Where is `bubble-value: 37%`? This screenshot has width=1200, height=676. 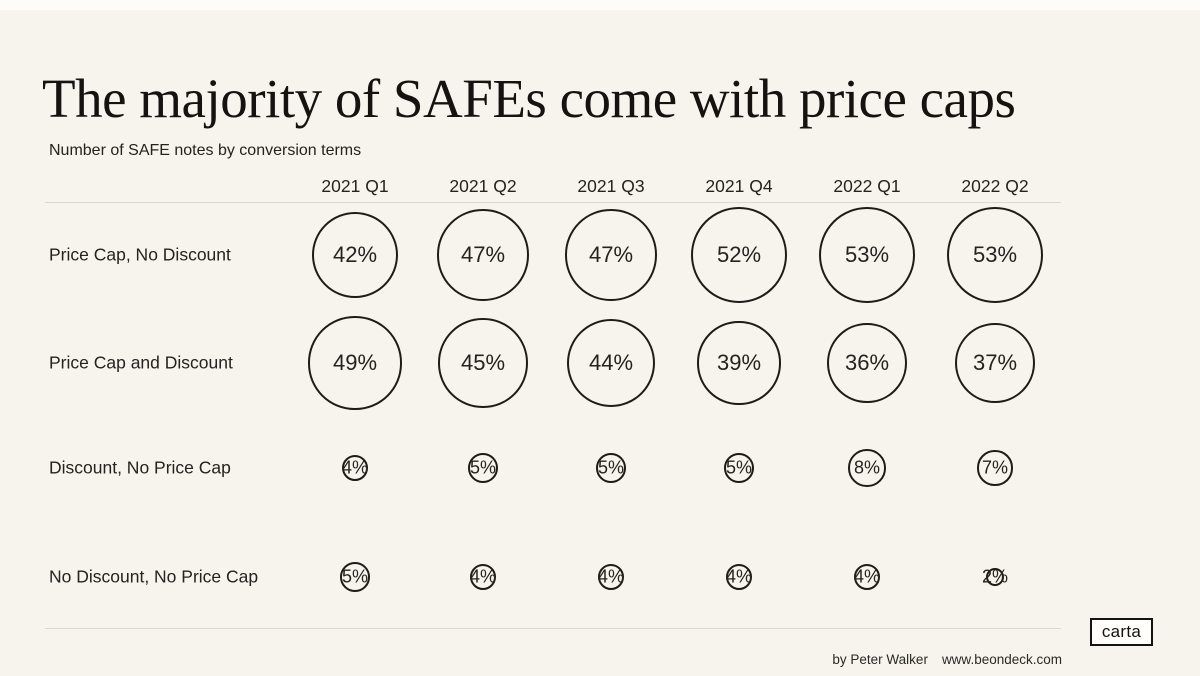
bubble-value: 37% is located at coordinates (995, 362).